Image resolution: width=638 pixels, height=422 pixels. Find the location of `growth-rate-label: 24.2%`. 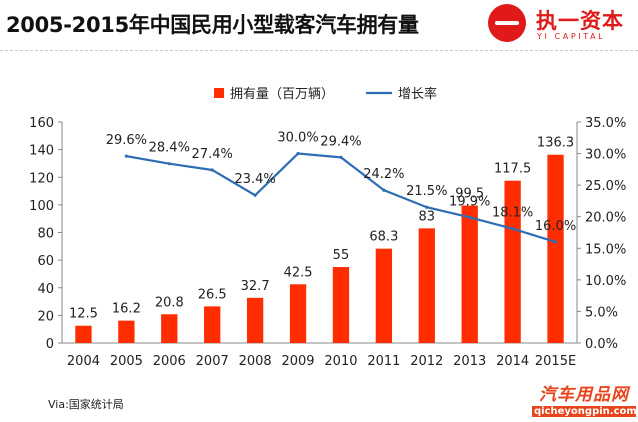

growth-rate-label: 24.2% is located at coordinates (383, 174).